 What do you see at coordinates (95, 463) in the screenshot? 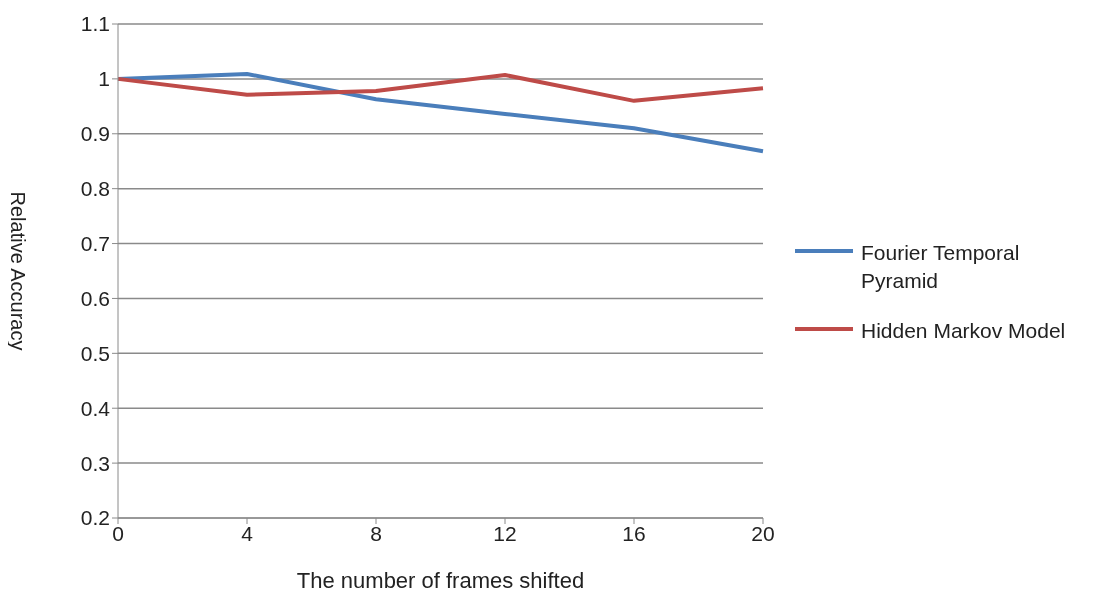
I see `y-tick-label: 0.3` at bounding box center [95, 463].